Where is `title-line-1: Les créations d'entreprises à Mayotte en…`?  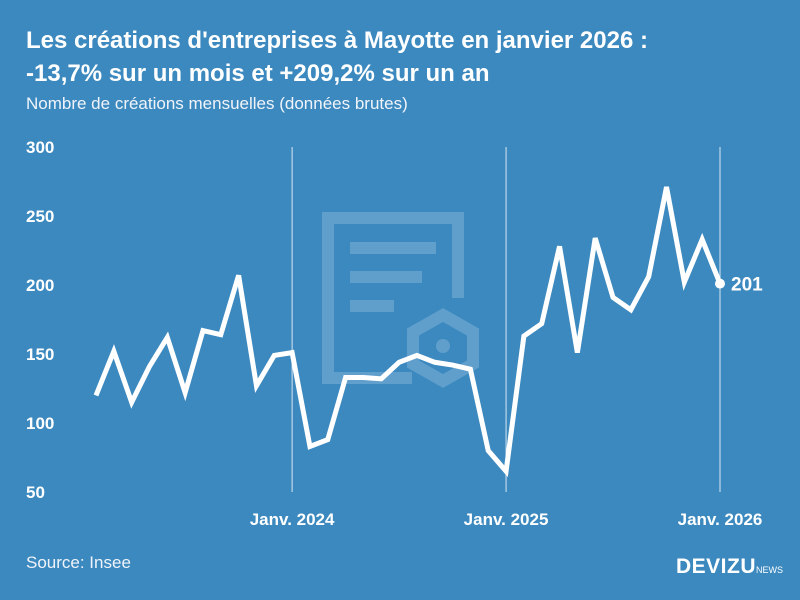 title-line-1: Les créations d'entreprises à Mayotte en… is located at coordinates (337, 40).